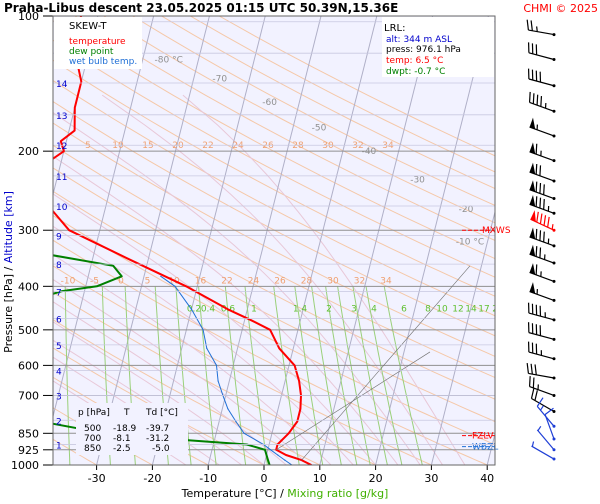 This screenshot has height=504, width=600. What do you see at coordinates (68, 281) in the screenshot?
I see `theta-label: -10` at bounding box center [68, 281].